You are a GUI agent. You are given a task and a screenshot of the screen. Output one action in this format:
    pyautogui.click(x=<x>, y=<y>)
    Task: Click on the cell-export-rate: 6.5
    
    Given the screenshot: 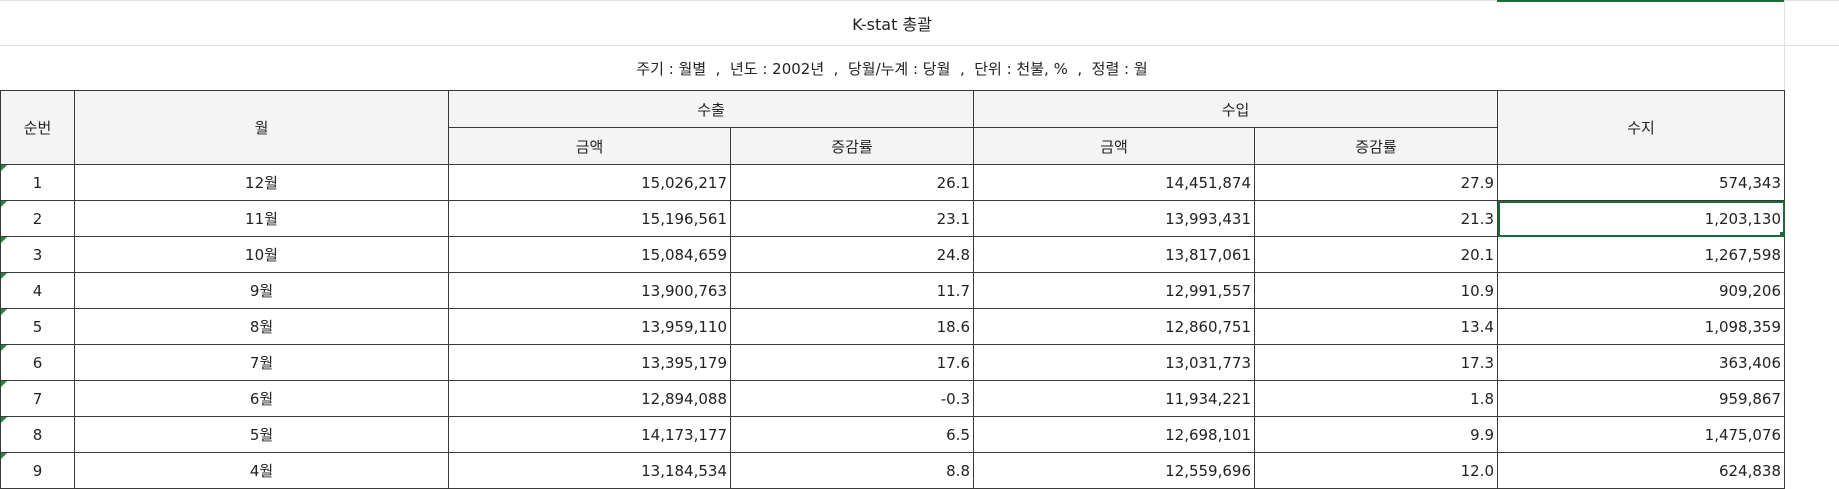 What is the action you would take?
    pyautogui.click(x=852, y=434)
    